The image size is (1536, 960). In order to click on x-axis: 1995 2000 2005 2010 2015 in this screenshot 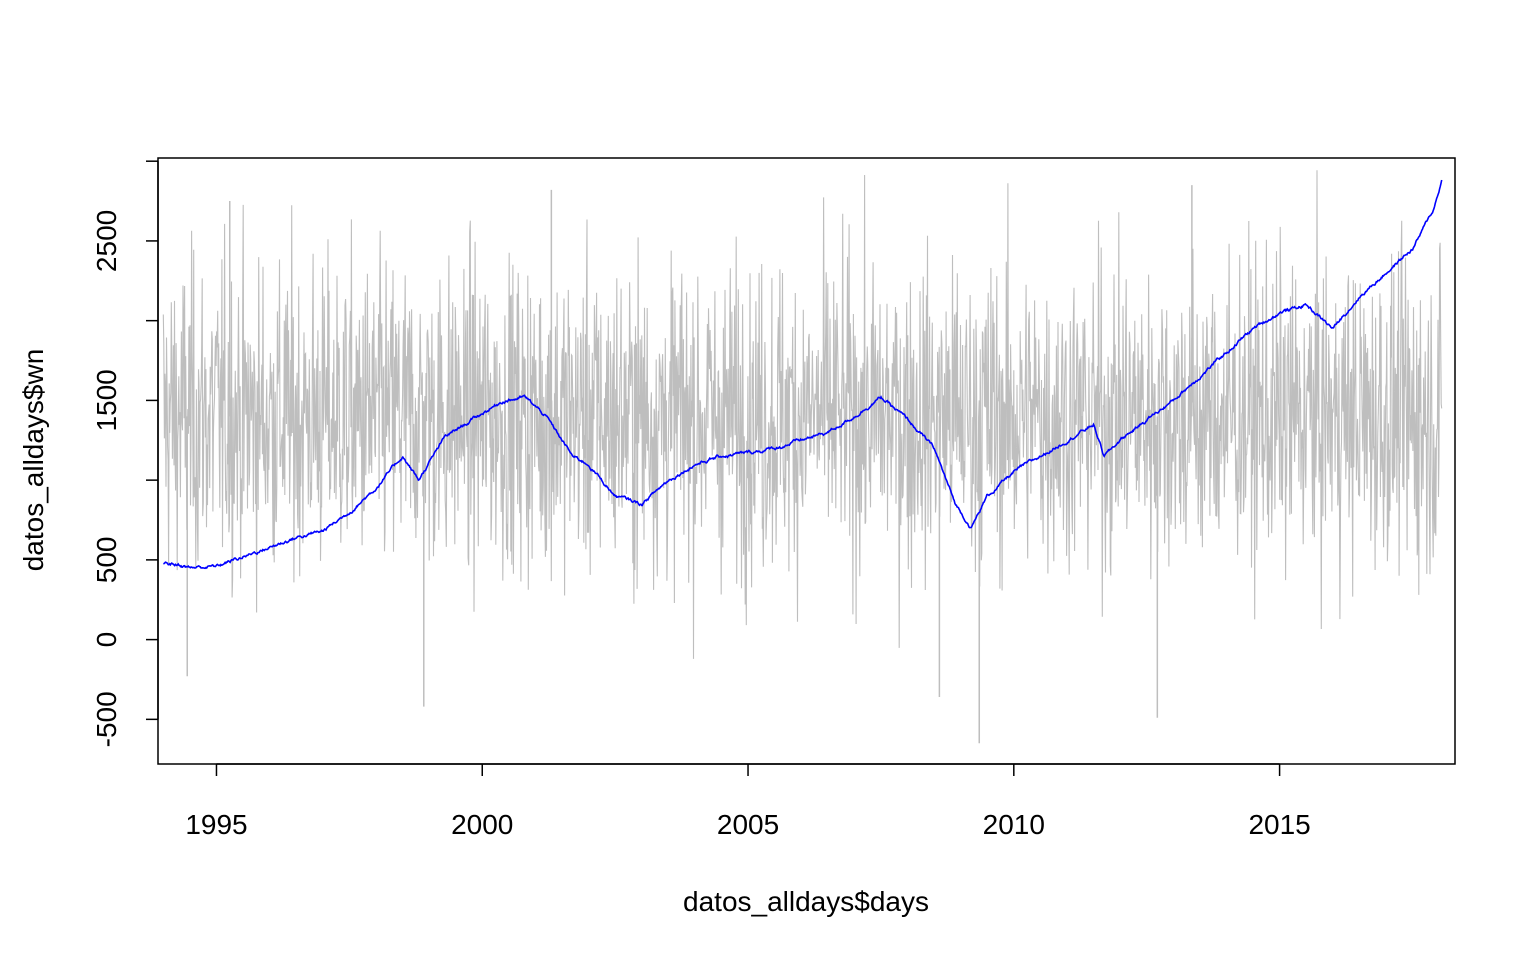, I will do `click(748, 801)`.